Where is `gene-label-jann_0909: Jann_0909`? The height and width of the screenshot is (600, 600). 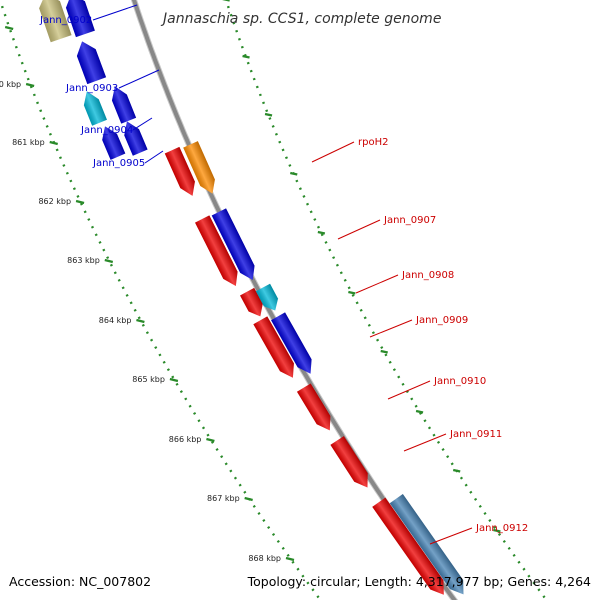
gene-label-jann_0909: Jann_0909 is located at coordinates (441, 320).